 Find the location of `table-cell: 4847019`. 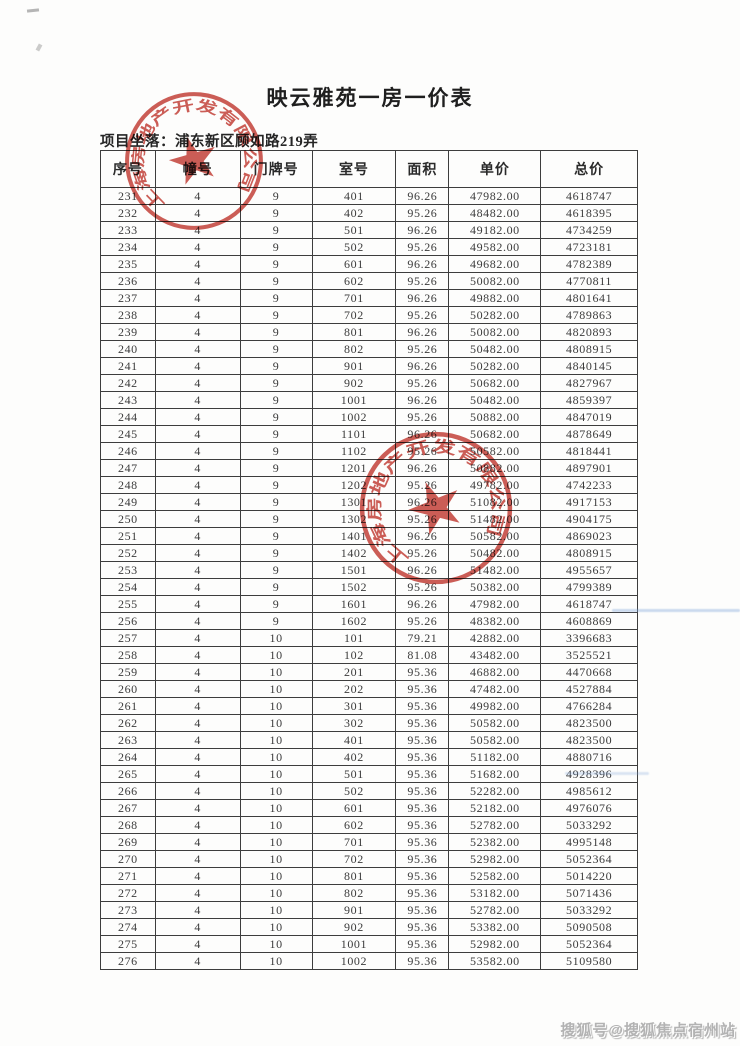

table-cell: 4847019 is located at coordinates (589, 417).